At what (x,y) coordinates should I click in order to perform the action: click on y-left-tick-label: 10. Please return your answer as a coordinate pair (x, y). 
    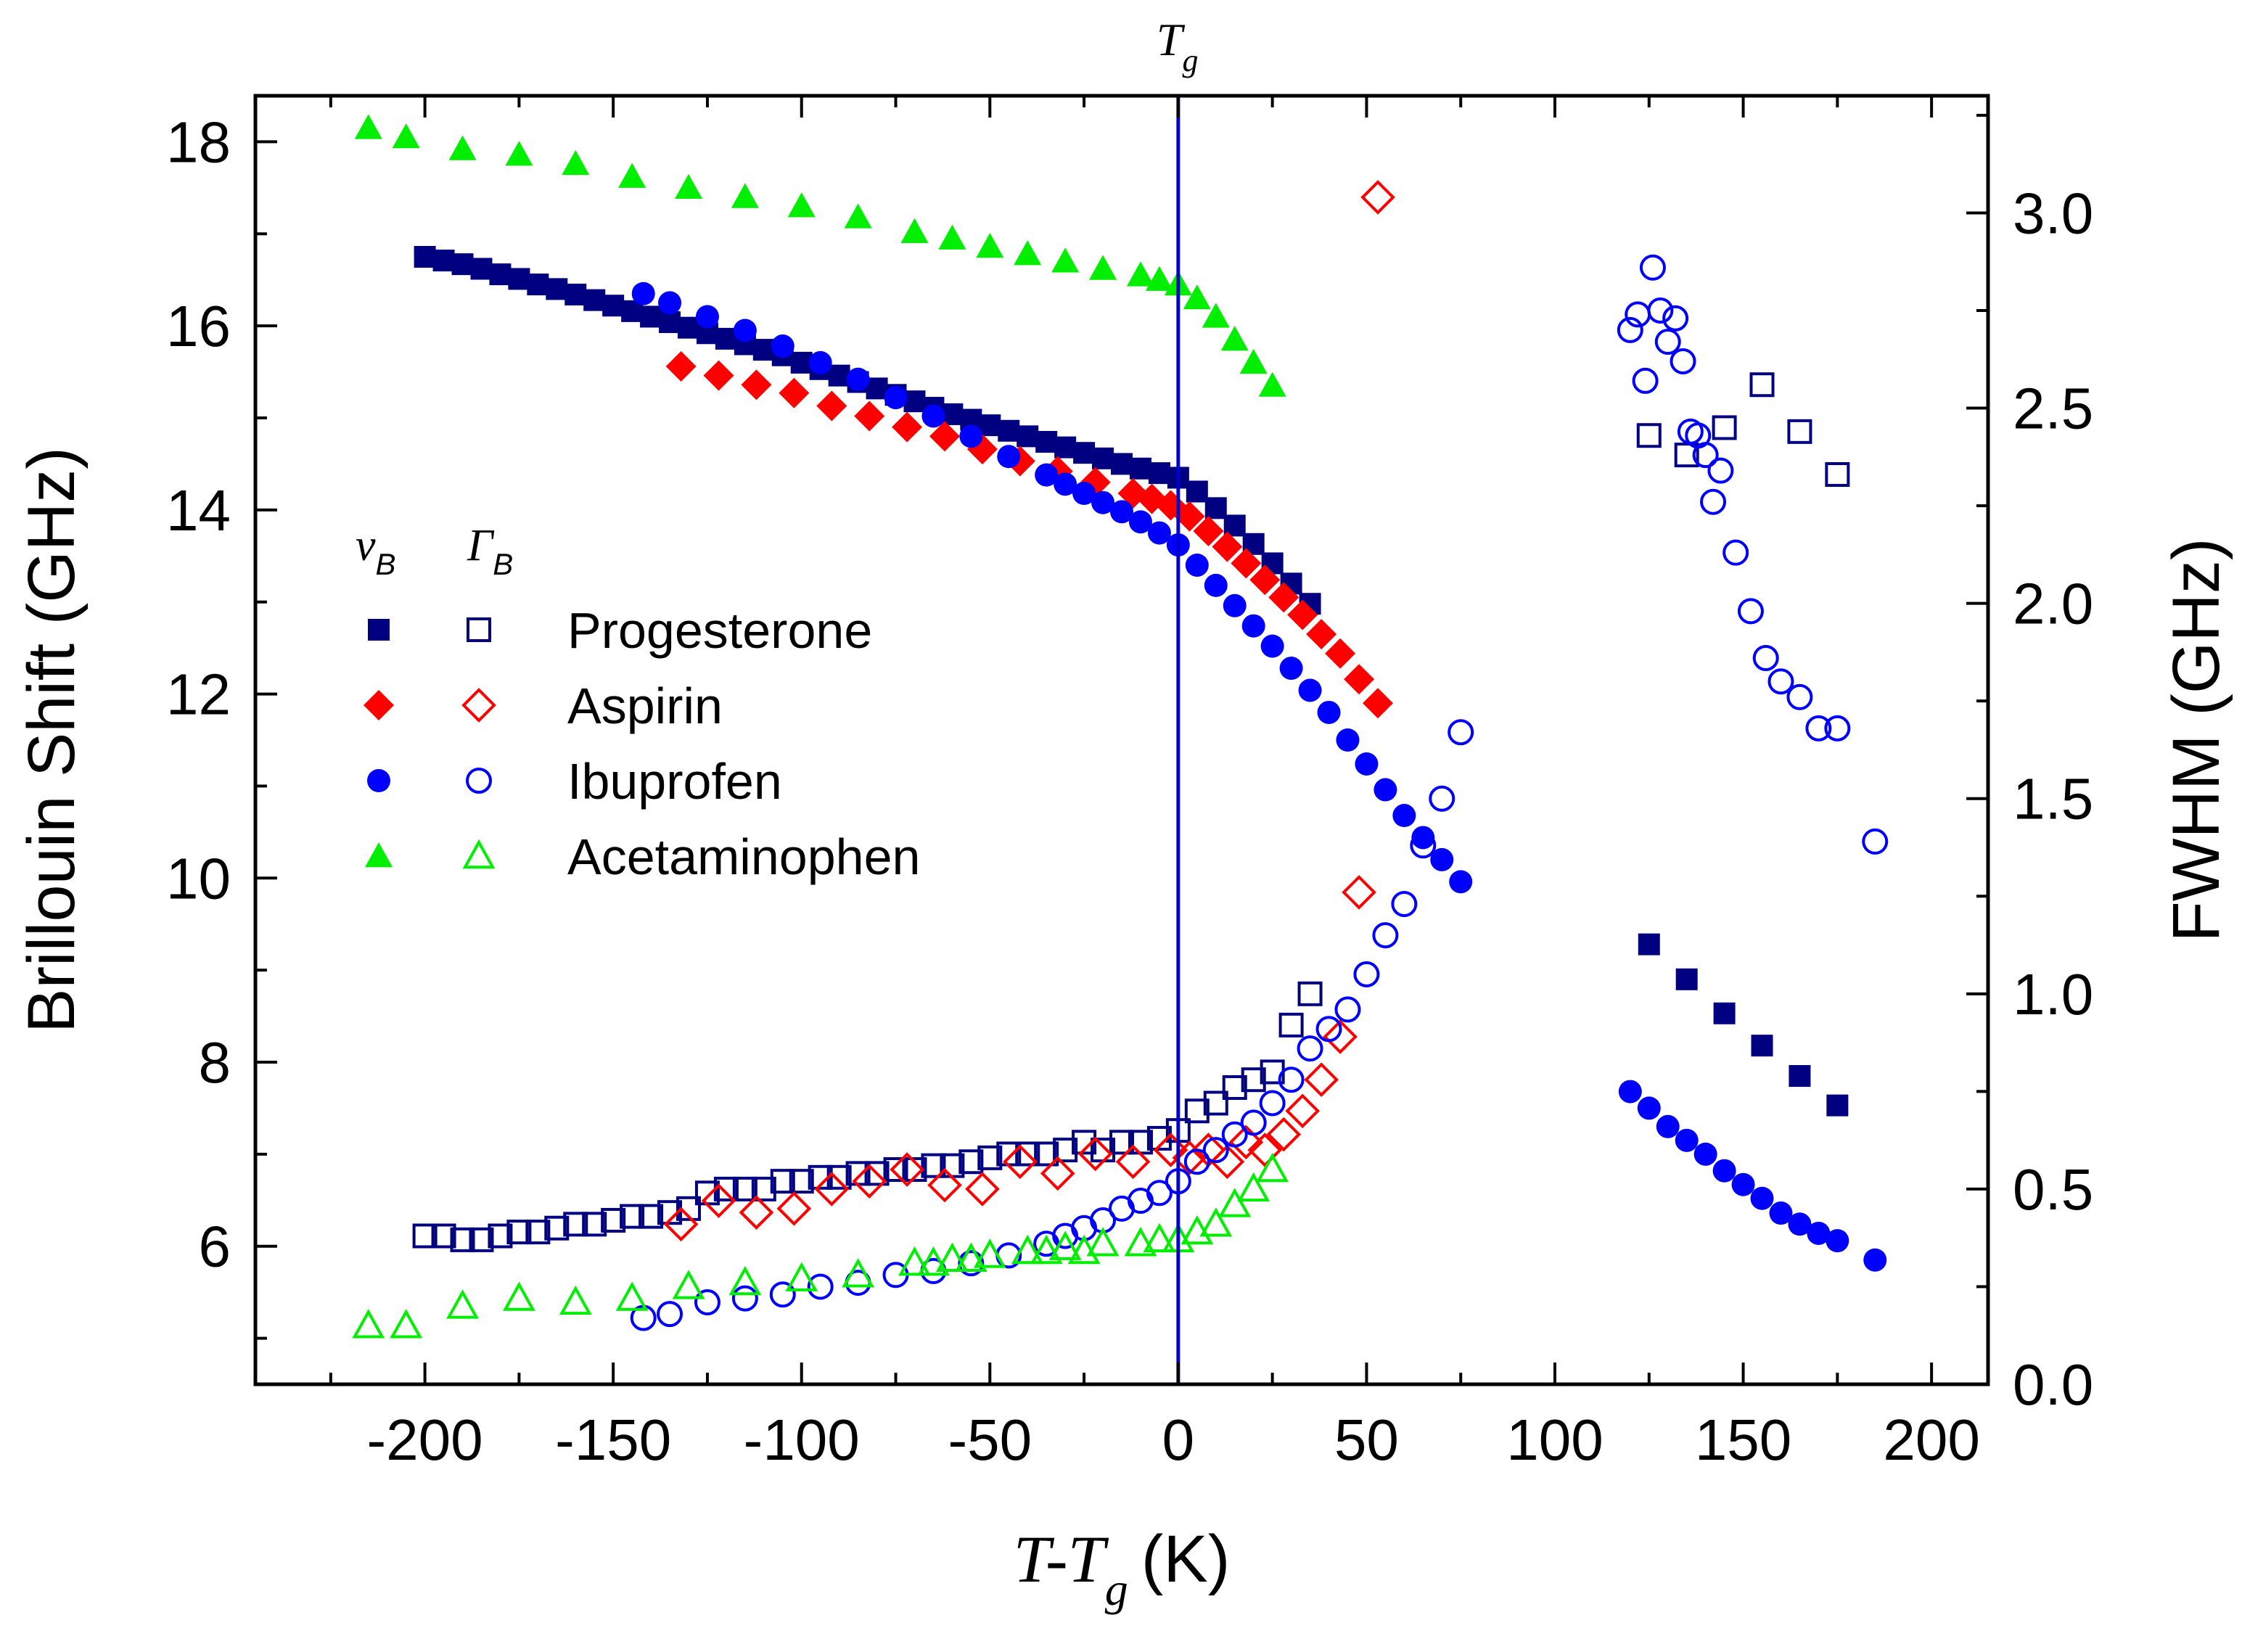
    Looking at the image, I should click on (198, 878).